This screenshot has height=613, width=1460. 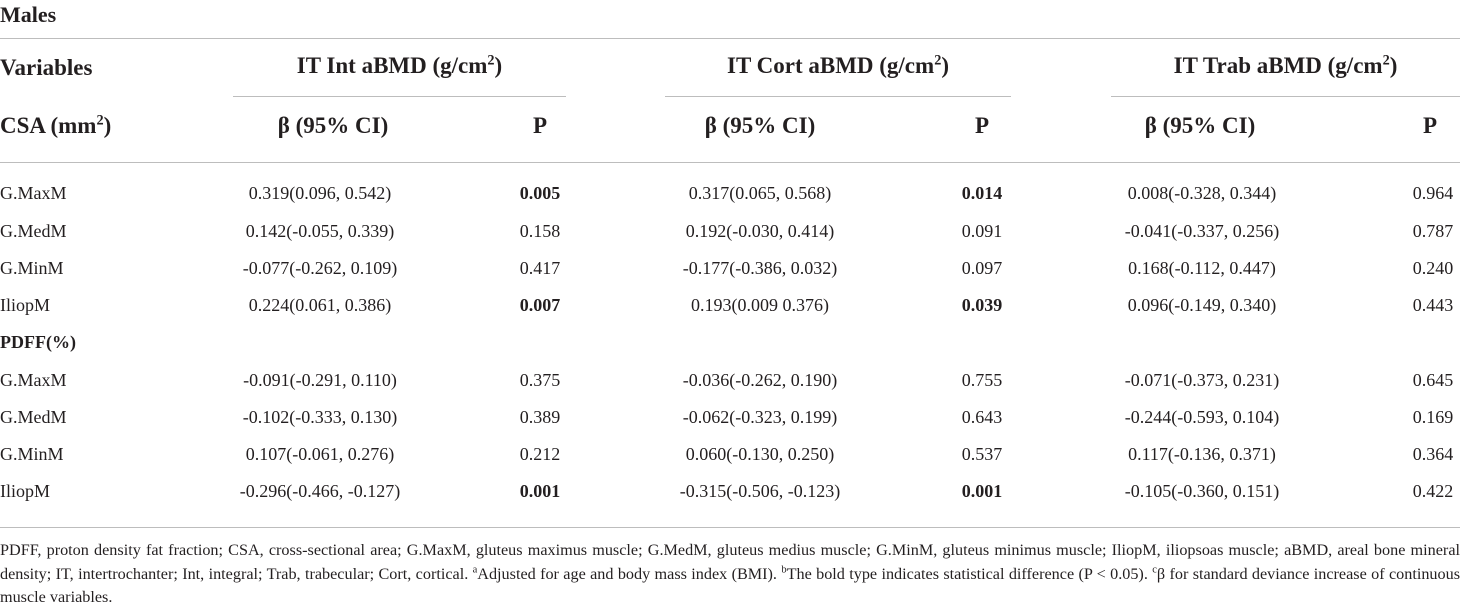 What do you see at coordinates (760, 305) in the screenshot?
I see `beta-cort: 0.193(0.009 0.376)` at bounding box center [760, 305].